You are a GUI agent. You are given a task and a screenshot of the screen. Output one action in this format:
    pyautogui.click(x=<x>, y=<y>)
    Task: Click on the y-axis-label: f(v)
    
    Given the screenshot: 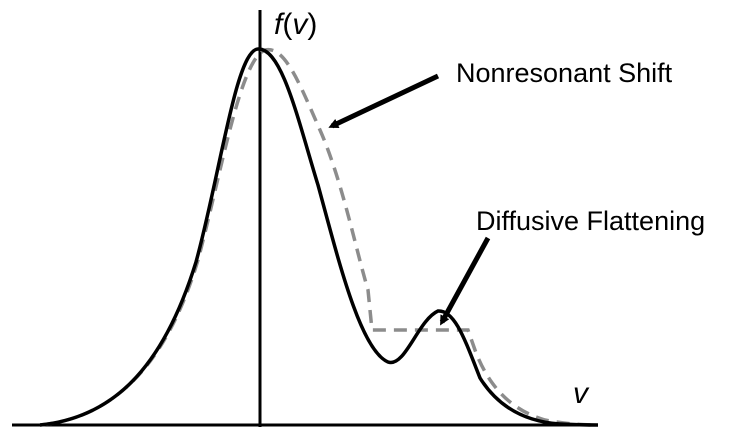 What is the action you would take?
    pyautogui.click(x=295, y=24)
    